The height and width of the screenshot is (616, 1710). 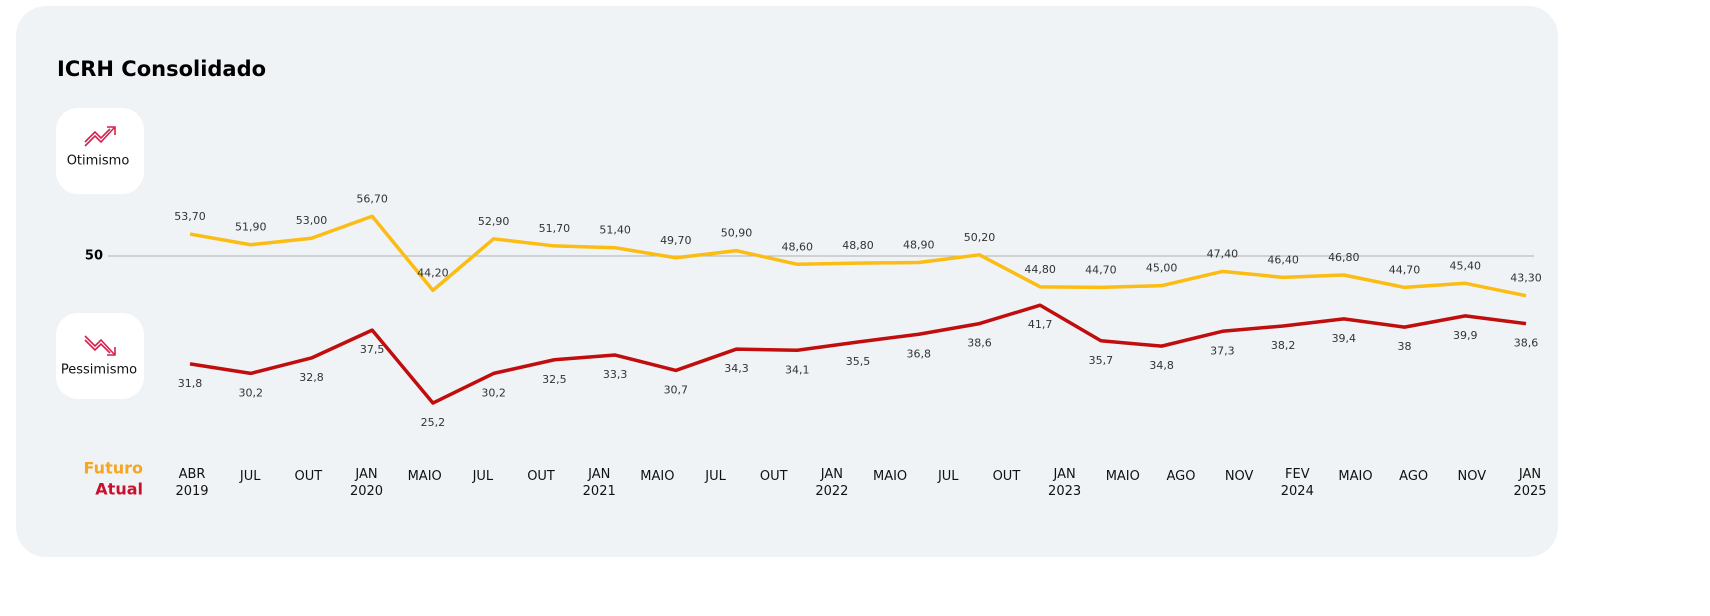 I want to click on chart-title: ICRH Consolidado, so click(x=161, y=69).